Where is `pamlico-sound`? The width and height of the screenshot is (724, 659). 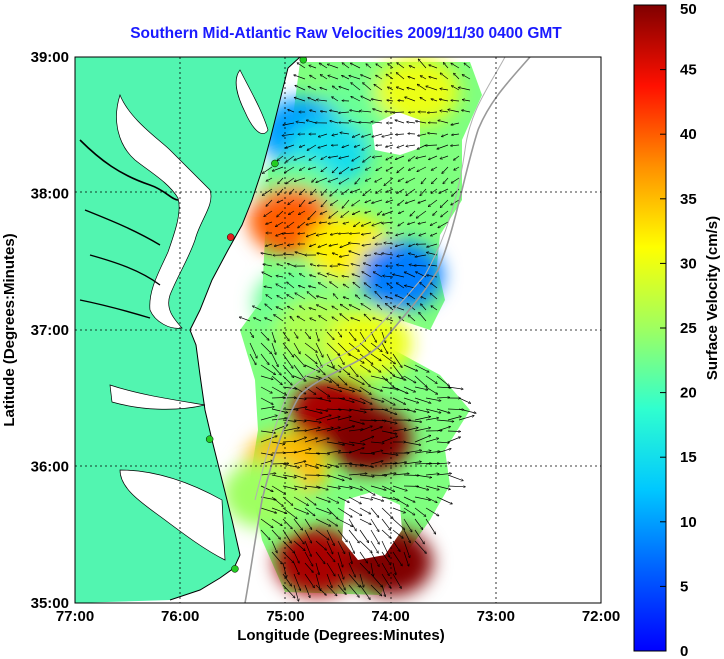 pamlico-sound is located at coordinates (172, 515).